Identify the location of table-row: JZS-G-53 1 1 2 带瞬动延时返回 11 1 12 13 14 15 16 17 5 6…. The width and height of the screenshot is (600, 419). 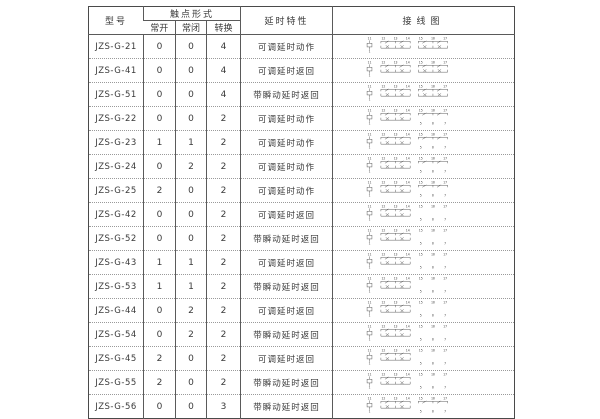
(301, 286).